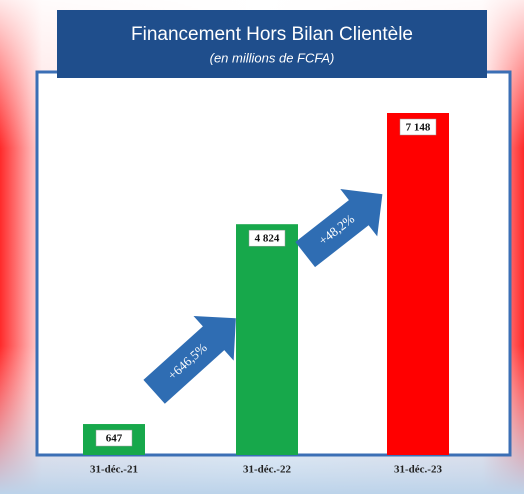 The height and width of the screenshot is (494, 524). I want to click on x-tick-label: 31-déc.-21, so click(114, 470).